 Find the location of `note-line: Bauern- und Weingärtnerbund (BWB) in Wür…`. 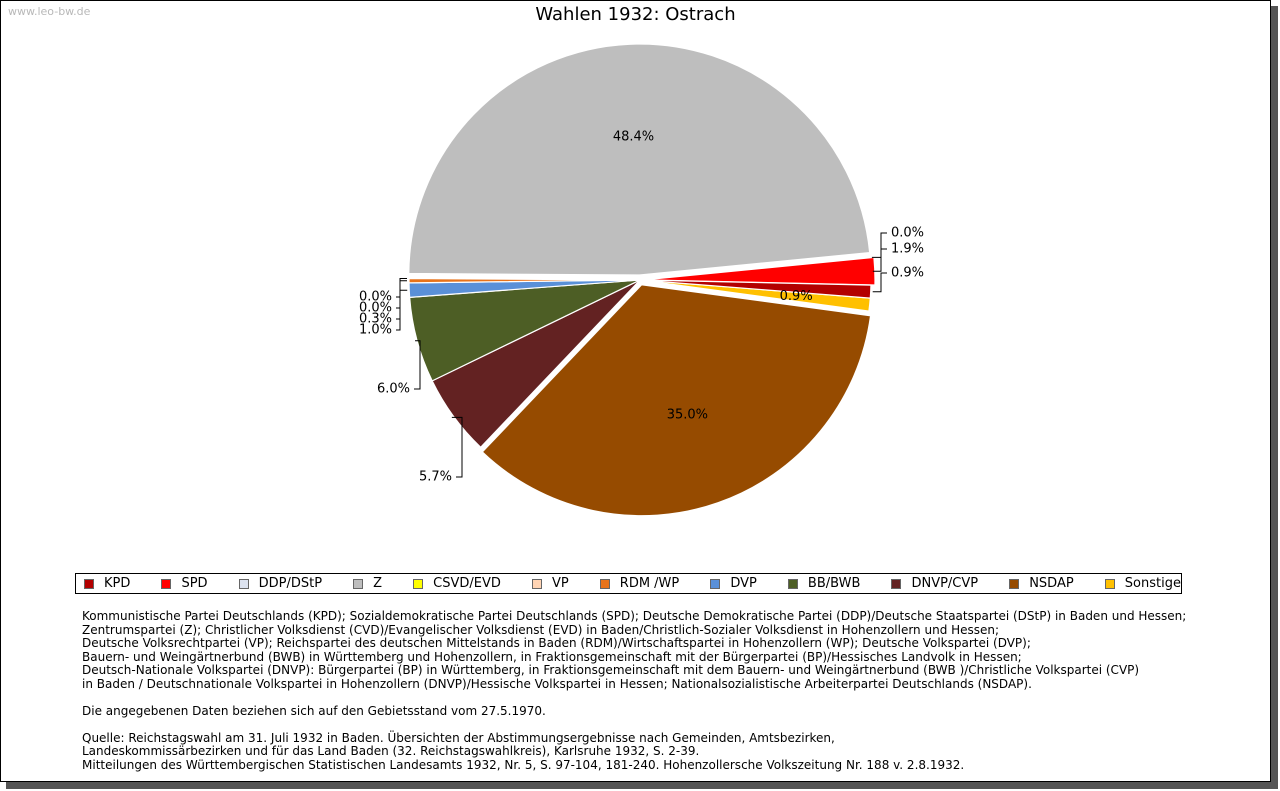

note-line: Bauern- und Weingärtnerbund (BWB) in Wür… is located at coordinates (552, 656).